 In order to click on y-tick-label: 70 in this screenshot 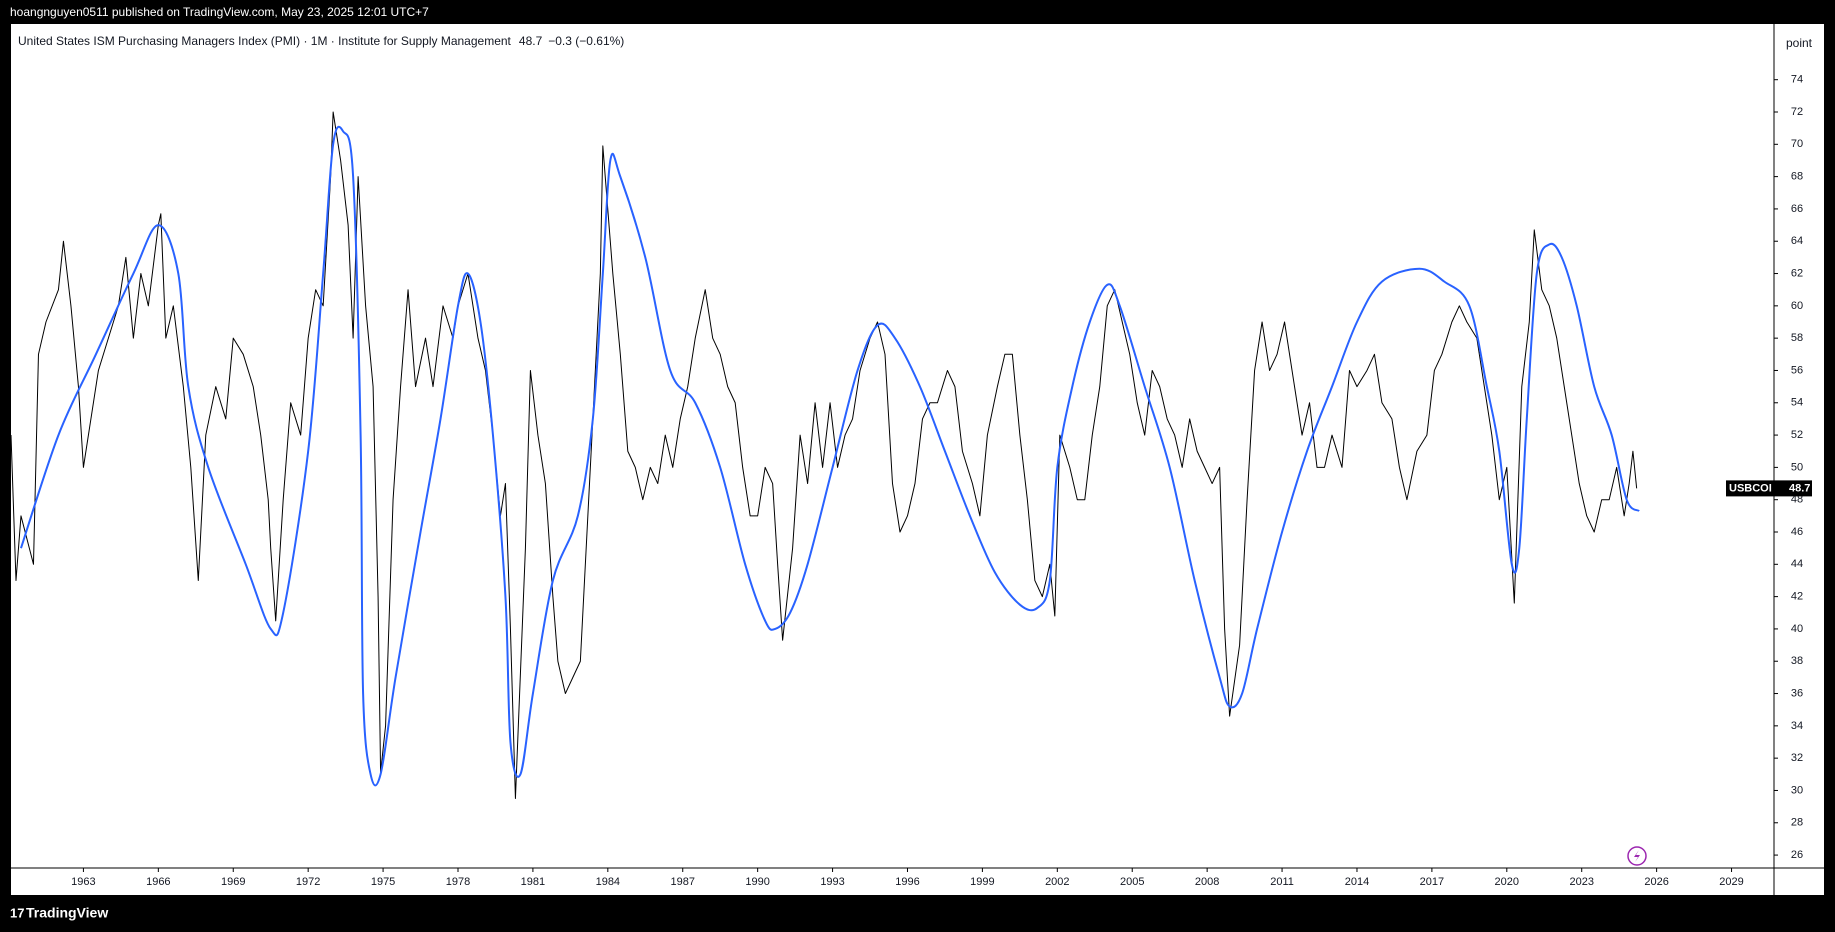, I will do `click(1797, 144)`.